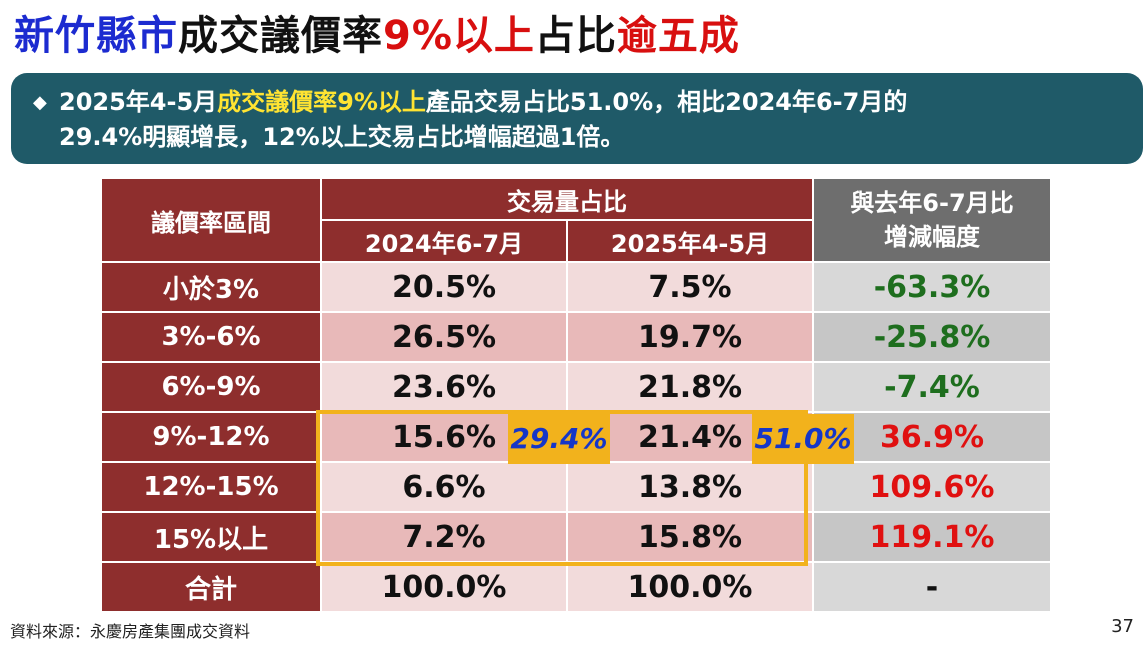 Image resolution: width=1144 pixels, height=645 pixels. I want to click on title-conclusion: 逾五成, so click(678, 36).